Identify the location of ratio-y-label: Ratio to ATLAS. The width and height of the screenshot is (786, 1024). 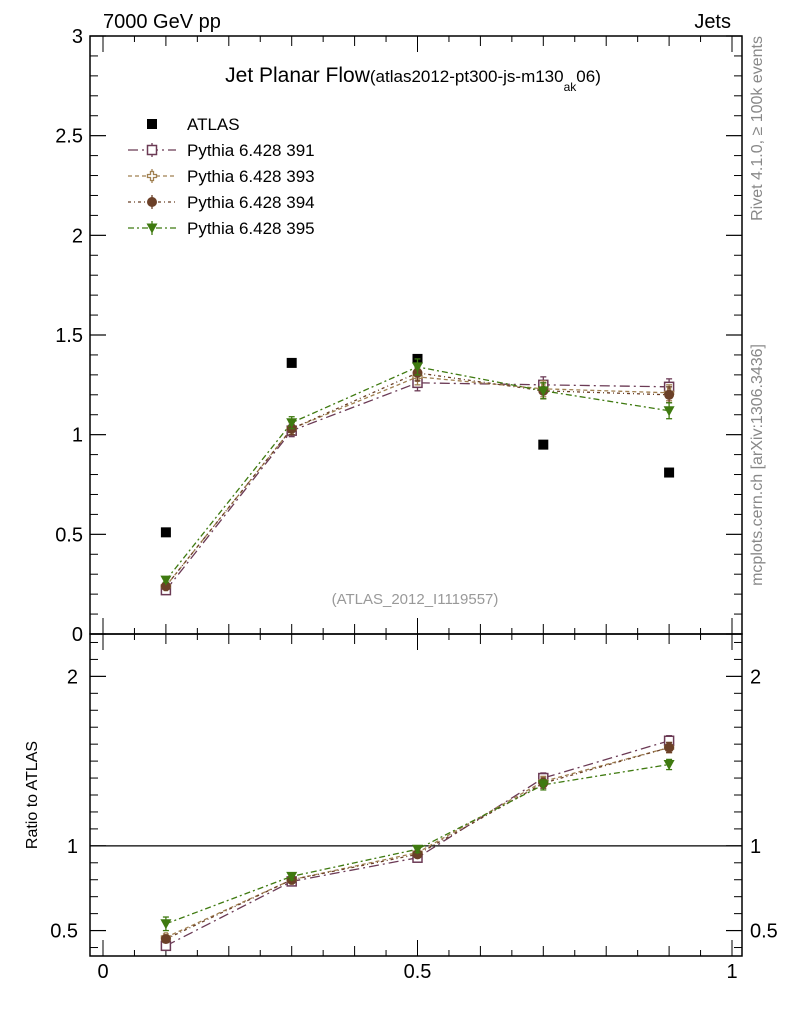
(32, 795).